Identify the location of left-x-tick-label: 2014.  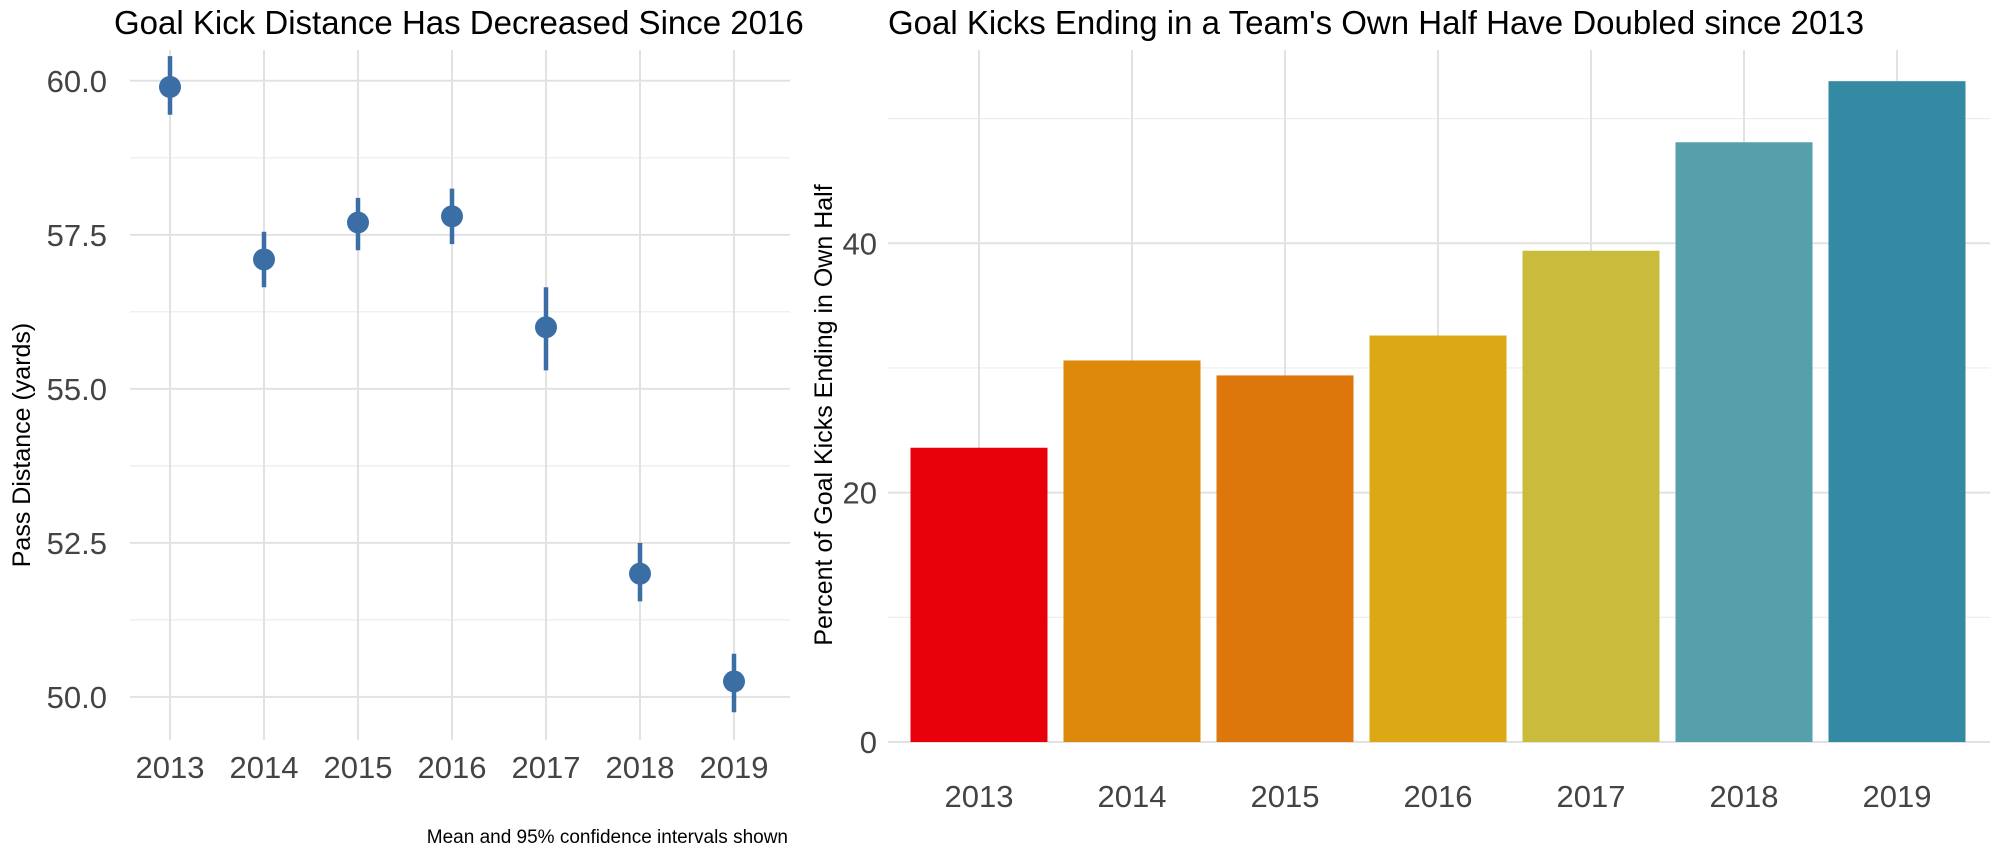
(264, 767).